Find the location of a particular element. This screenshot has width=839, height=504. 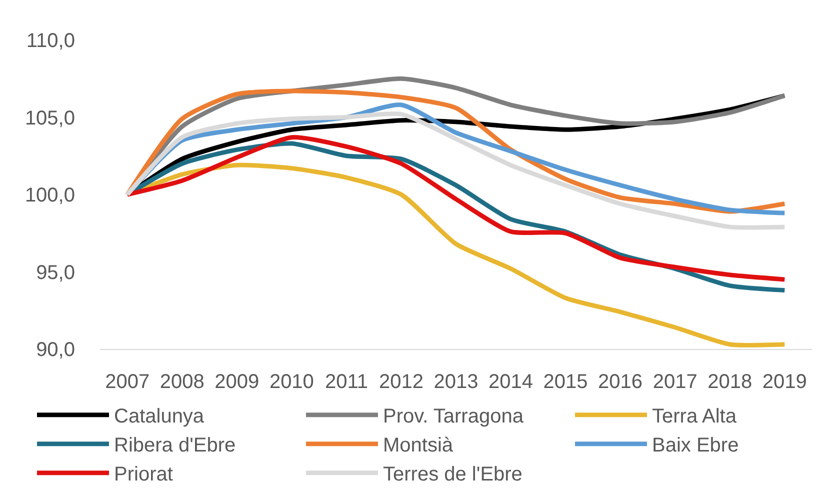

x-tick-label: 2016 is located at coordinates (620, 382).